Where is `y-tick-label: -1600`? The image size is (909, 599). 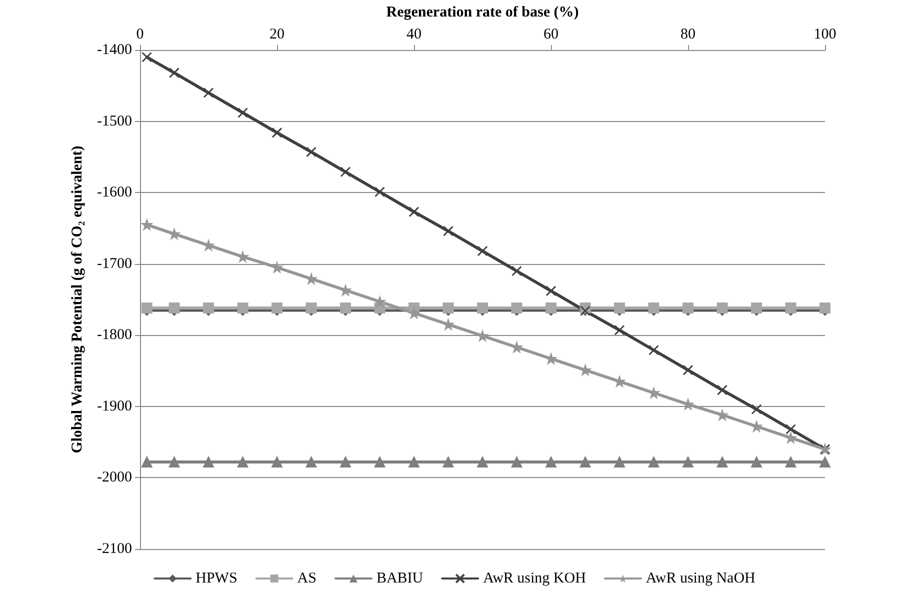 y-tick-label: -1600 is located at coordinates (114, 192).